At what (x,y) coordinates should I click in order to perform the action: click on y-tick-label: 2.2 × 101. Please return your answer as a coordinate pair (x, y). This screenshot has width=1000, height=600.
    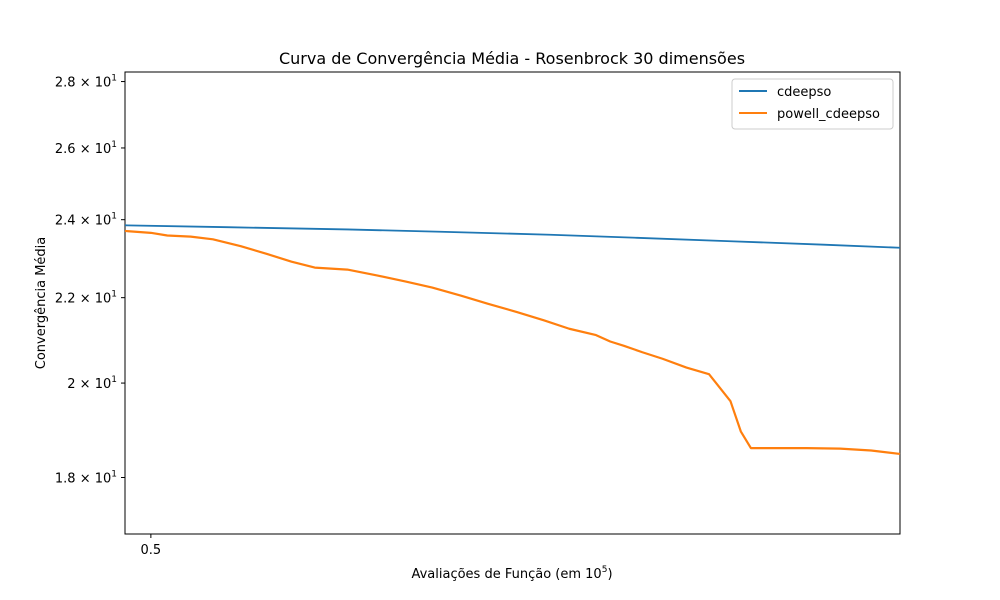
    Looking at the image, I should click on (86, 298).